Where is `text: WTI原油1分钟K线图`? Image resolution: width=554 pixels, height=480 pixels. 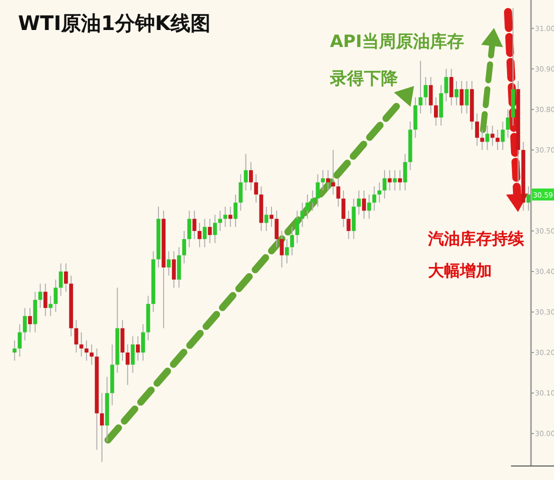
text: WTI原油1分钟K线图 is located at coordinates (114, 23).